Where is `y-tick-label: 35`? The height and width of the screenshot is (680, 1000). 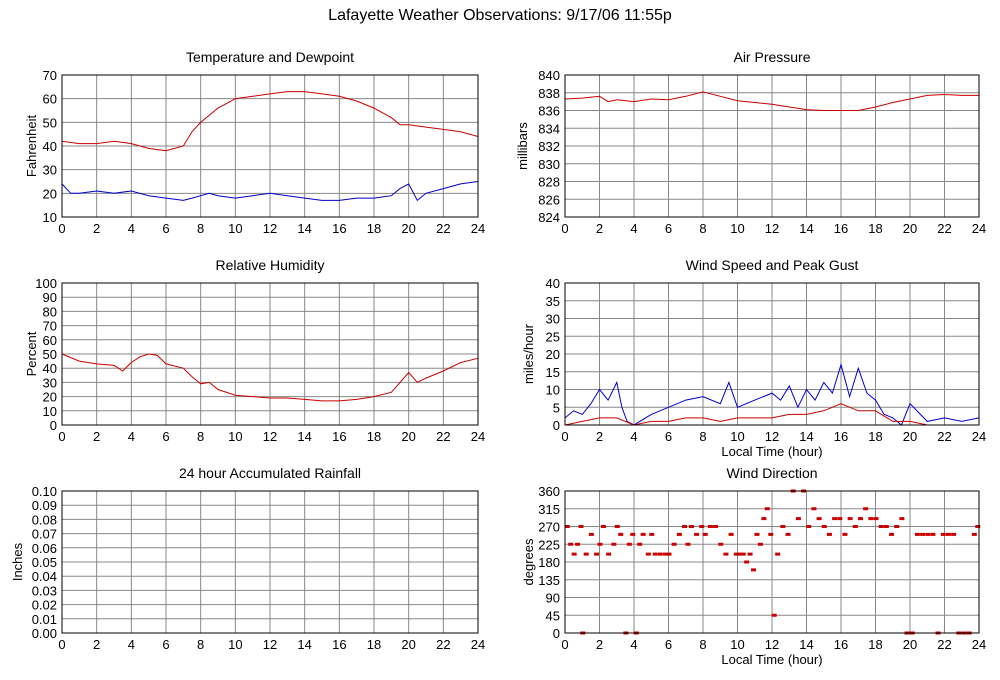
y-tick-label: 35 is located at coordinates (553, 301).